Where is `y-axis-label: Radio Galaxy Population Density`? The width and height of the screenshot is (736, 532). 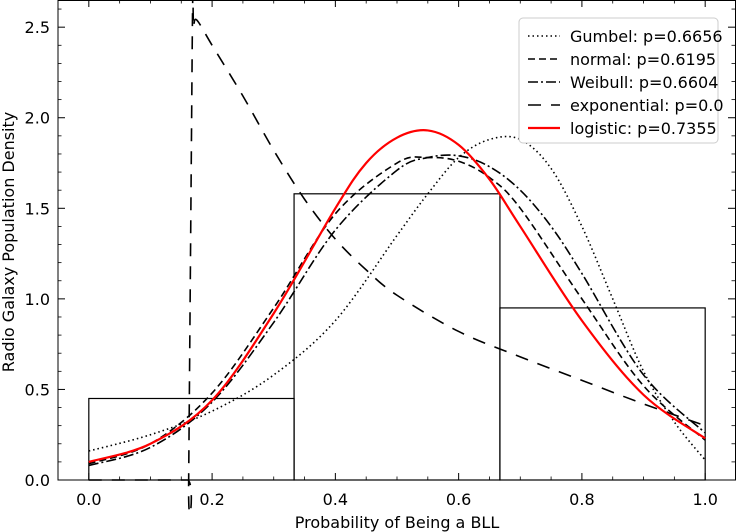
y-axis-label: Radio Galaxy Population Density is located at coordinates (9, 242).